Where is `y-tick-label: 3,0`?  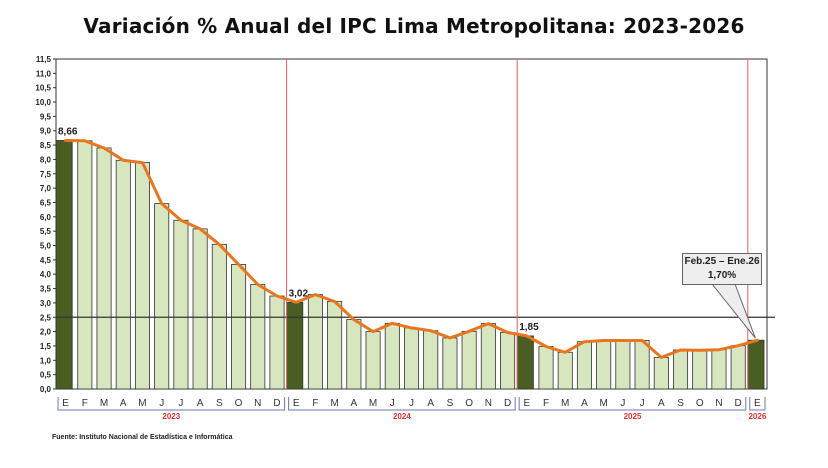
y-tick-label: 3,0 is located at coordinates (46, 303).